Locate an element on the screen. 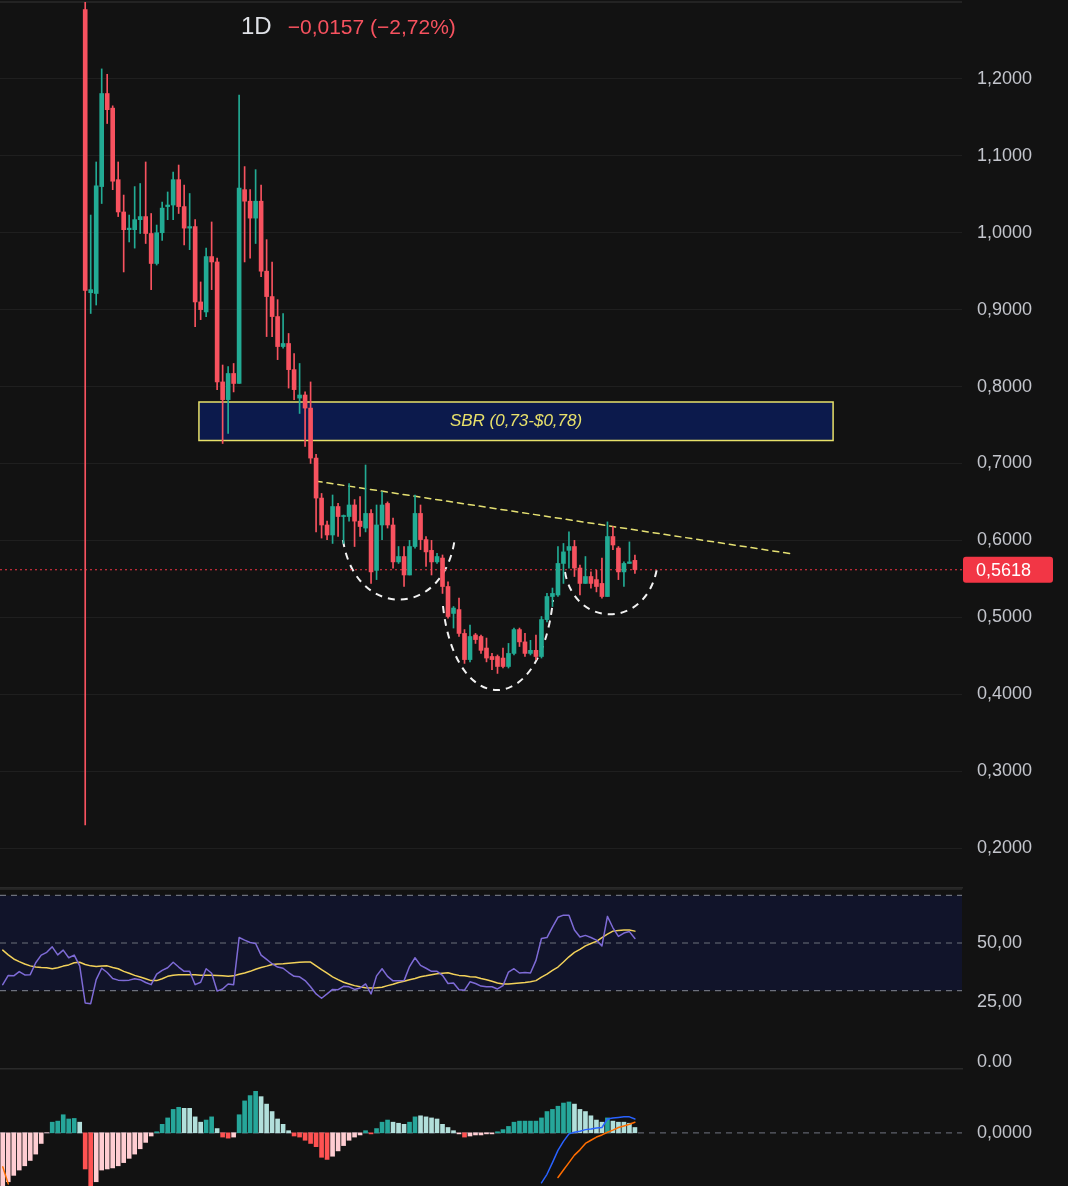 This screenshot has width=1068, height=1186. band-label: SBR (0,73-$0,78) is located at coordinates (516, 420).